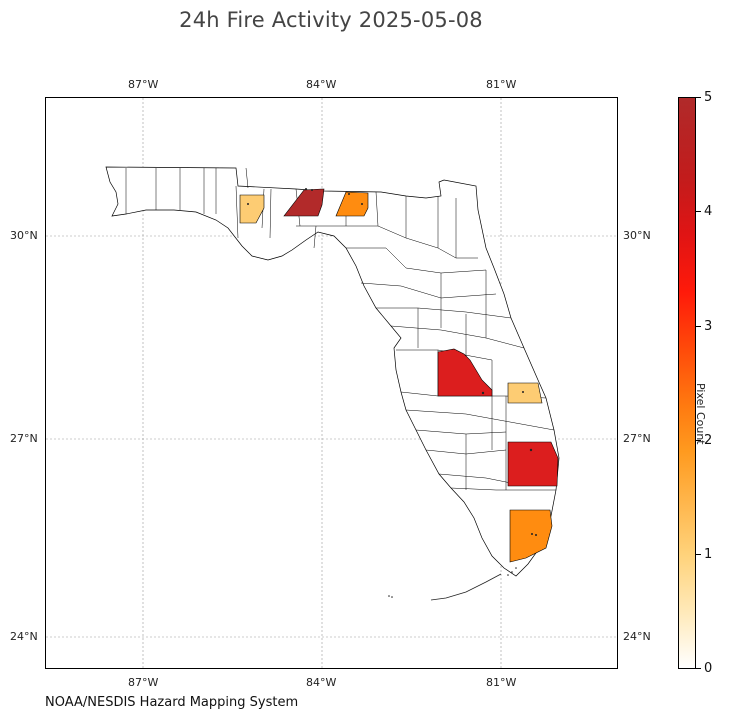 Image resolution: width=751 pixels, height=721 pixels. I want to click on colorbar-title: Pixel Count, so click(700, 414).